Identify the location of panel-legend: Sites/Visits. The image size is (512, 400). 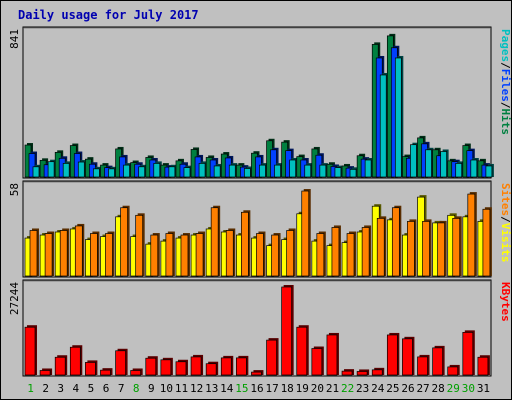
(505, 223).